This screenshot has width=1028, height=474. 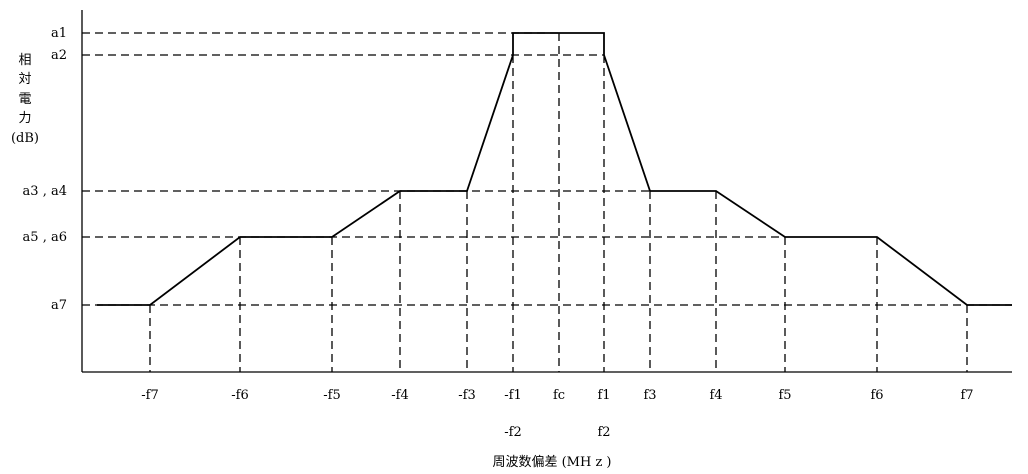 What do you see at coordinates (45, 237) in the screenshot?
I see `y-level-label: a5 , a6` at bounding box center [45, 237].